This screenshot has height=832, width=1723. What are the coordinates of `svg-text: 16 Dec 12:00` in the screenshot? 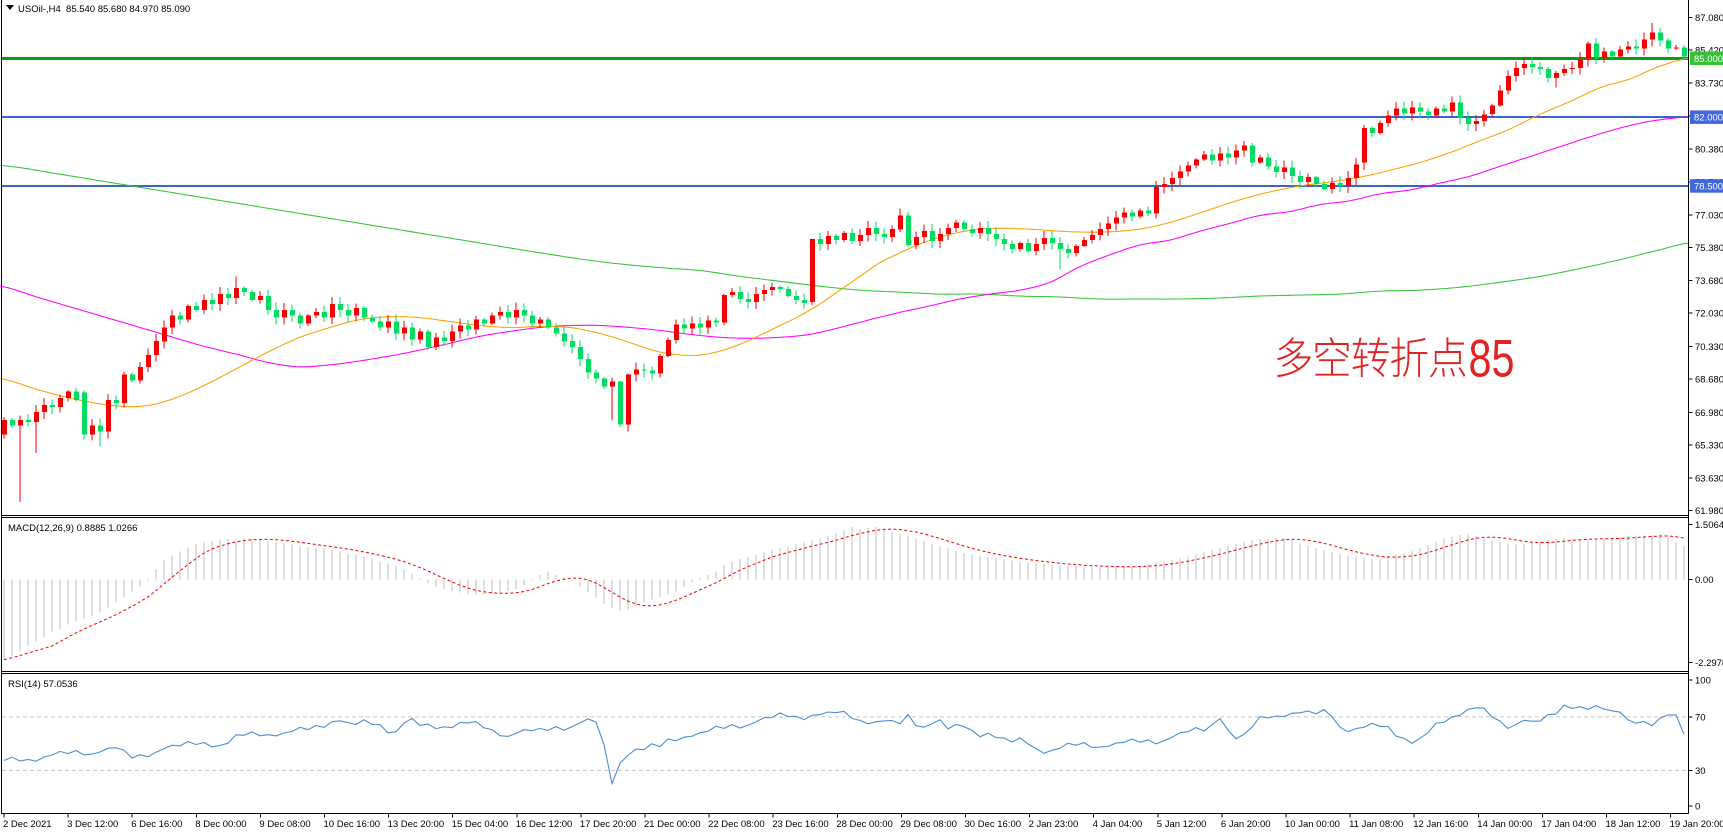 It's located at (544, 824).